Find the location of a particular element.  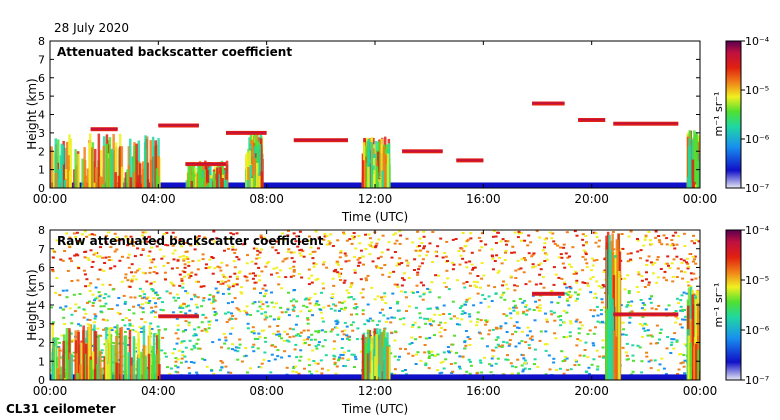

y-tick-label: 7 is located at coordinates (41, 249).